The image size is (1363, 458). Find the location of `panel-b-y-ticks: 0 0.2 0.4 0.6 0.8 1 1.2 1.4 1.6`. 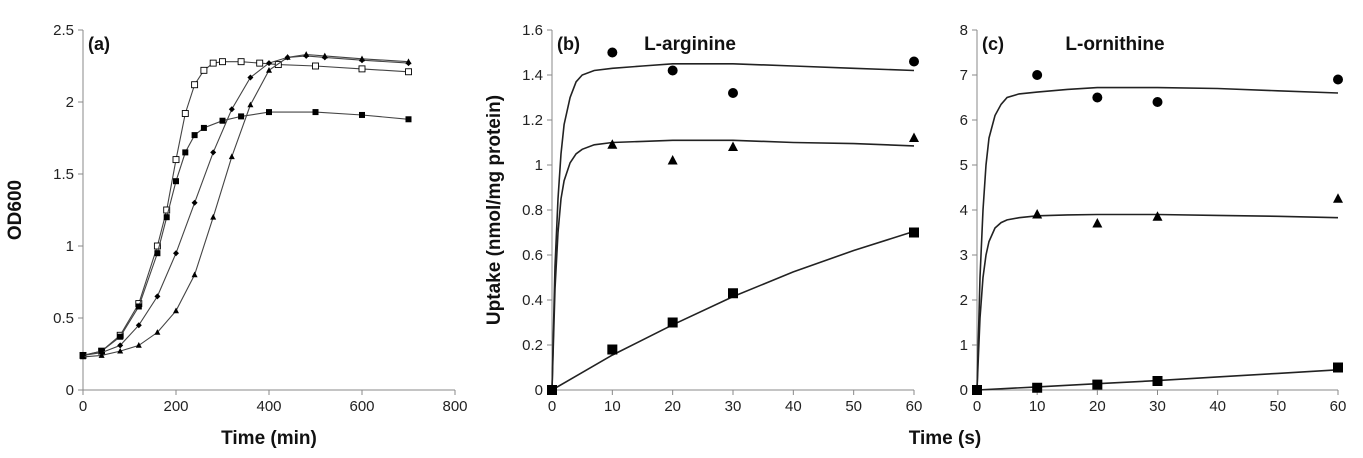

panel-b-y-ticks: 0 0.2 0.4 0.6 0.8 1 1.2 1.4 1.6 is located at coordinates (537, 210).